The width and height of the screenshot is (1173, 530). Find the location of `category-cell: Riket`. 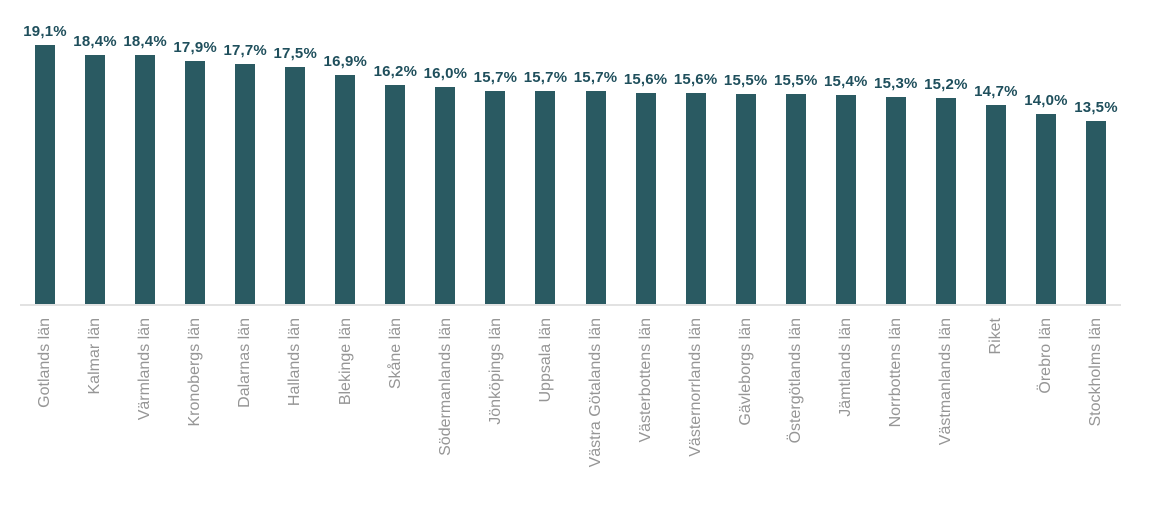

category-cell: Riket is located at coordinates (996, 418).